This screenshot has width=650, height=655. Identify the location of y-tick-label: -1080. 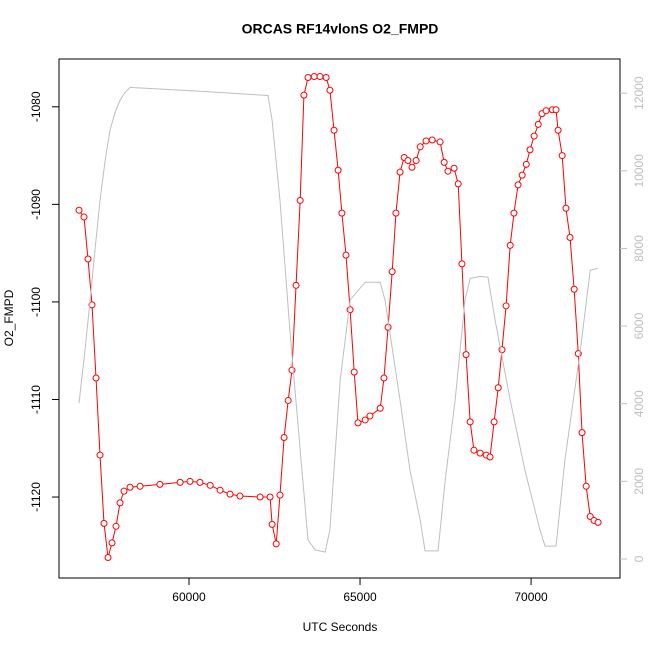
(36, 106).